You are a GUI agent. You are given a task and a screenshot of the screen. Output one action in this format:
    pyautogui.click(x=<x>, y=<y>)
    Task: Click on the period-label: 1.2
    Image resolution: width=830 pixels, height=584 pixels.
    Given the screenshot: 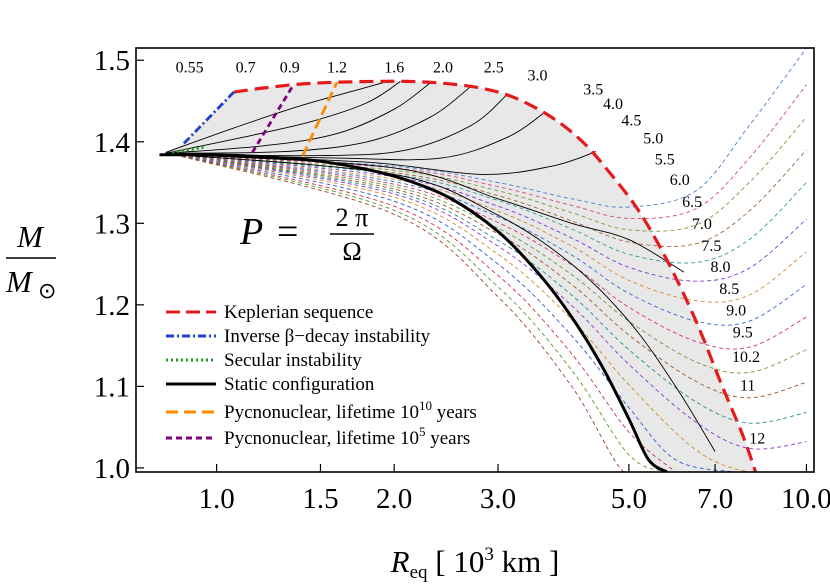 What is the action you would take?
    pyautogui.click(x=337, y=68)
    